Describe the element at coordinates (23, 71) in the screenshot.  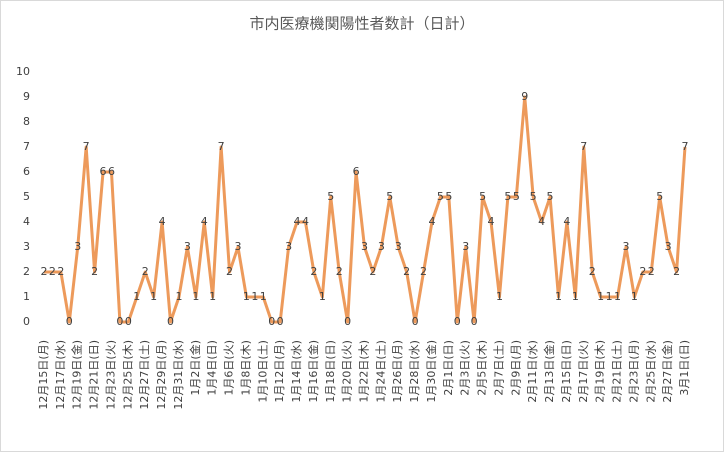
I see `y-tick-label: 10` at that location.